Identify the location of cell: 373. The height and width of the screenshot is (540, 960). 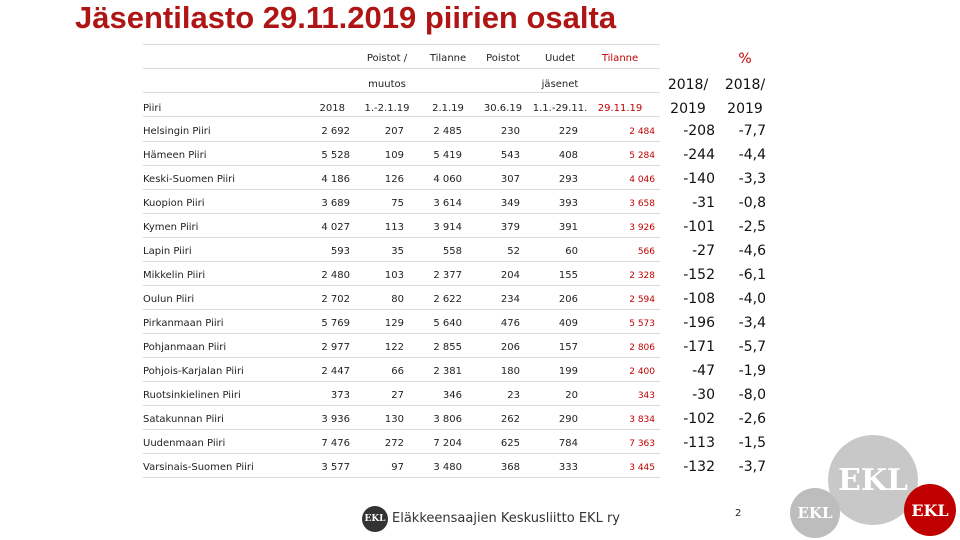
(340, 395).